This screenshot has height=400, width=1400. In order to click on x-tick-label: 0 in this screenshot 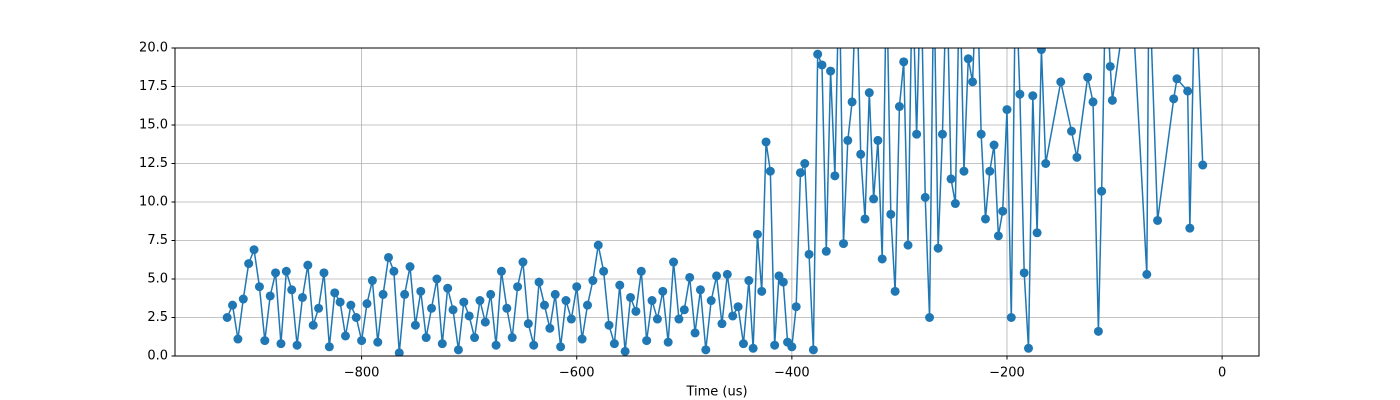, I will do `click(1222, 373)`.